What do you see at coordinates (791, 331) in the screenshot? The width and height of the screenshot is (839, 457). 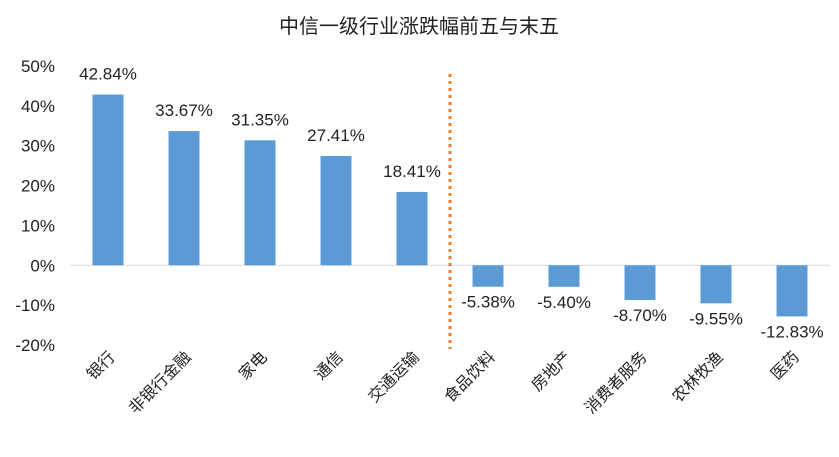 I see `data-label: -12.83%` at bounding box center [791, 331].